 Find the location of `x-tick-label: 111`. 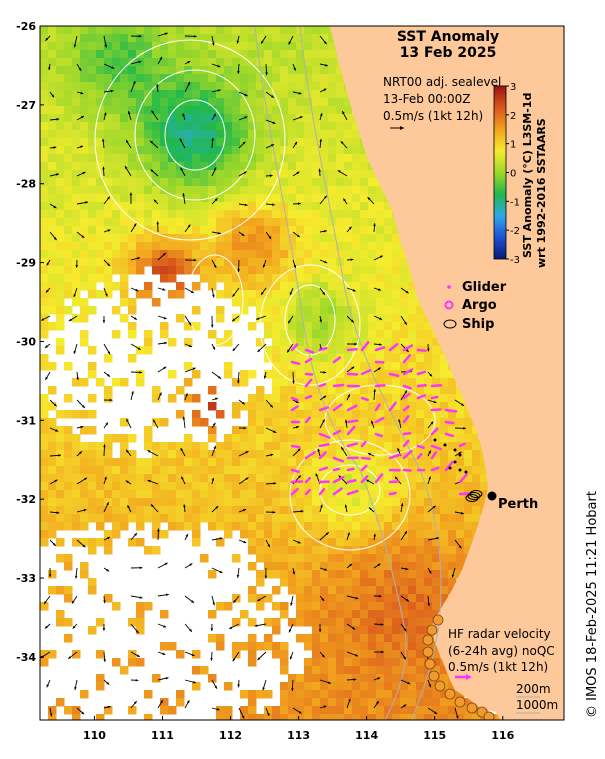

x-tick-label: 111 is located at coordinates (162, 735).